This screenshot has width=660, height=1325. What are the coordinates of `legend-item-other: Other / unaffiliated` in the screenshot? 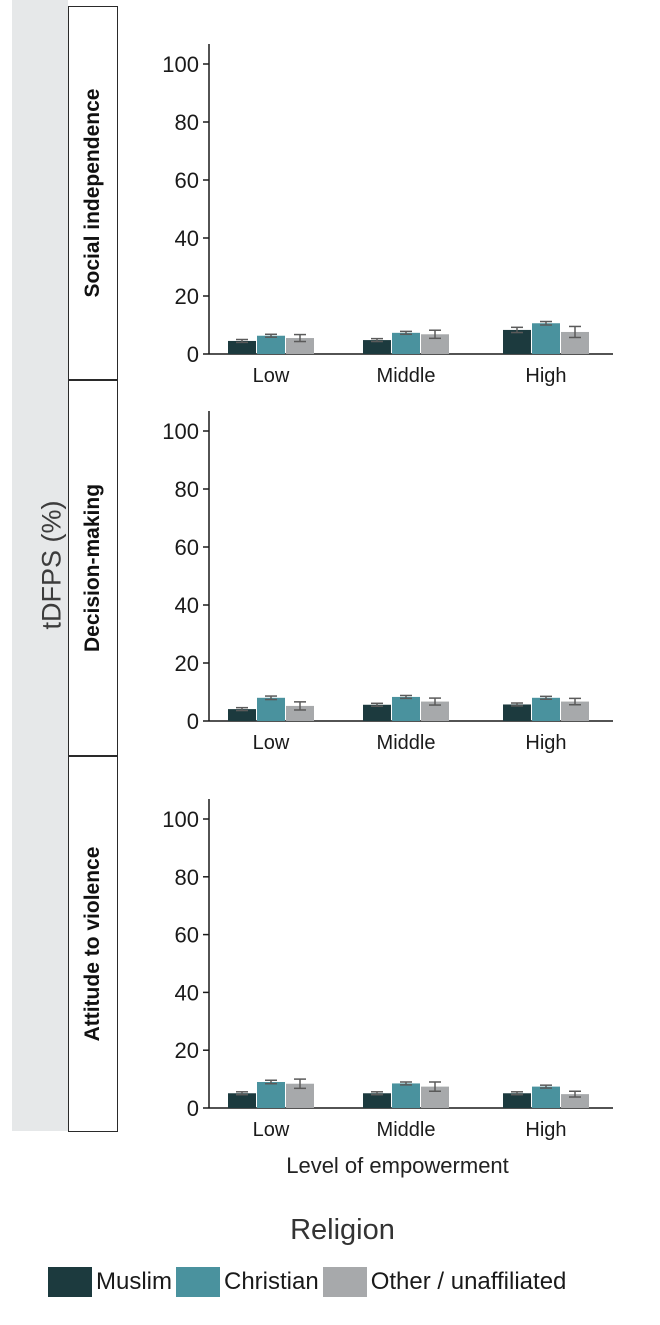 It's located at (445, 1282).